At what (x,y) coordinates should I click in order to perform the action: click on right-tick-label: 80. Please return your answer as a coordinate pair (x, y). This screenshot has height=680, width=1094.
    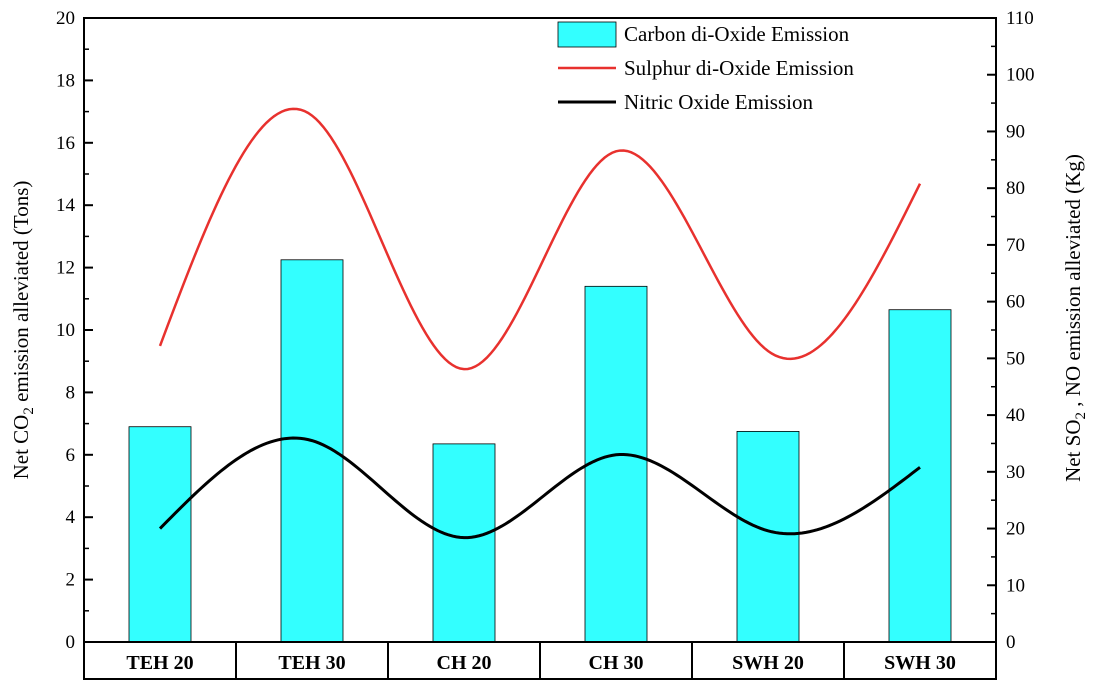
    Looking at the image, I should click on (1015, 188).